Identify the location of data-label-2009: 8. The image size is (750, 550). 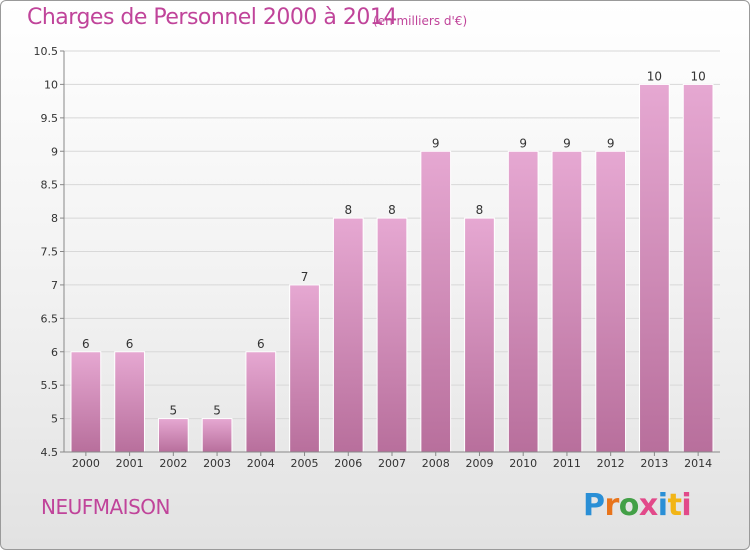
(480, 210).